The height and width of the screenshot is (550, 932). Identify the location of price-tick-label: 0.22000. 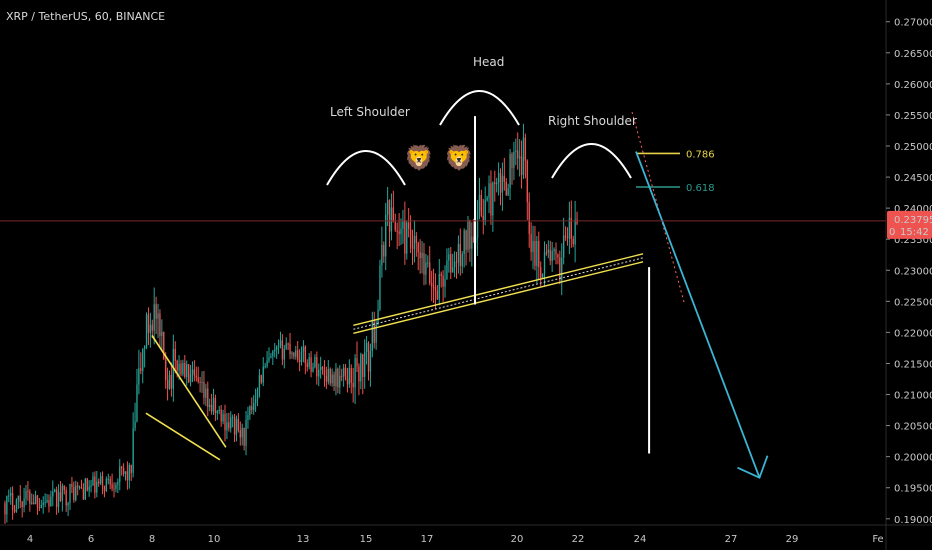
(913, 333).